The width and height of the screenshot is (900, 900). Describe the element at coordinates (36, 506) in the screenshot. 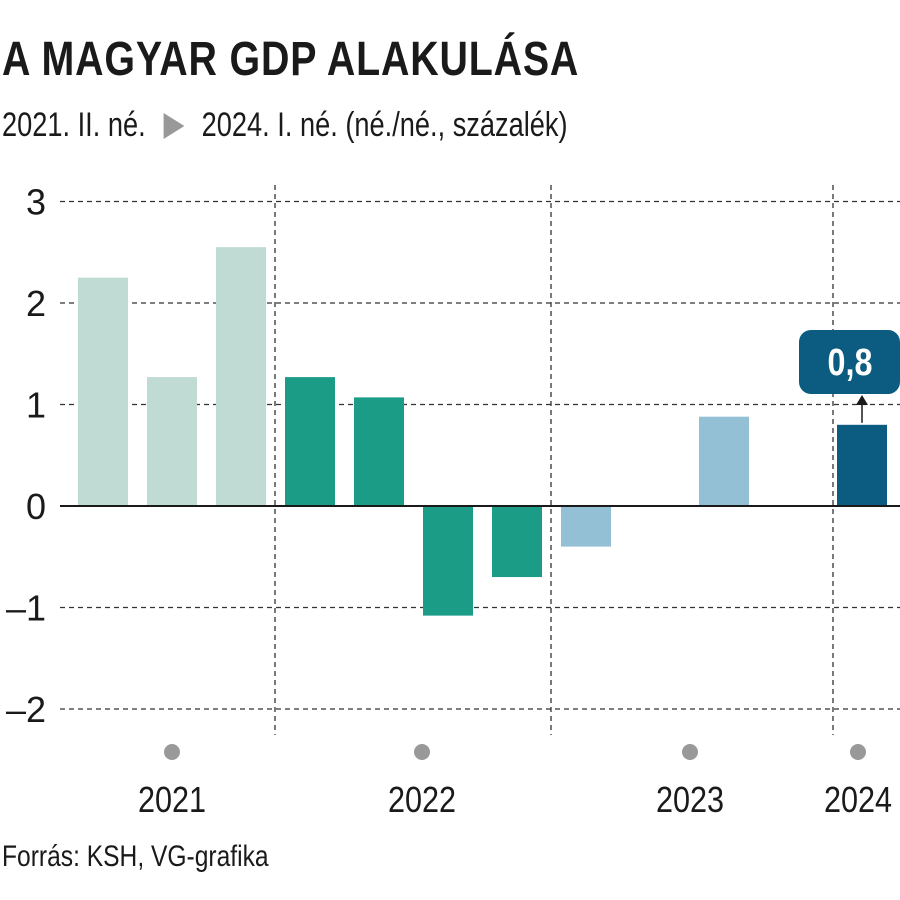

I see `y-tick-label: 0` at that location.